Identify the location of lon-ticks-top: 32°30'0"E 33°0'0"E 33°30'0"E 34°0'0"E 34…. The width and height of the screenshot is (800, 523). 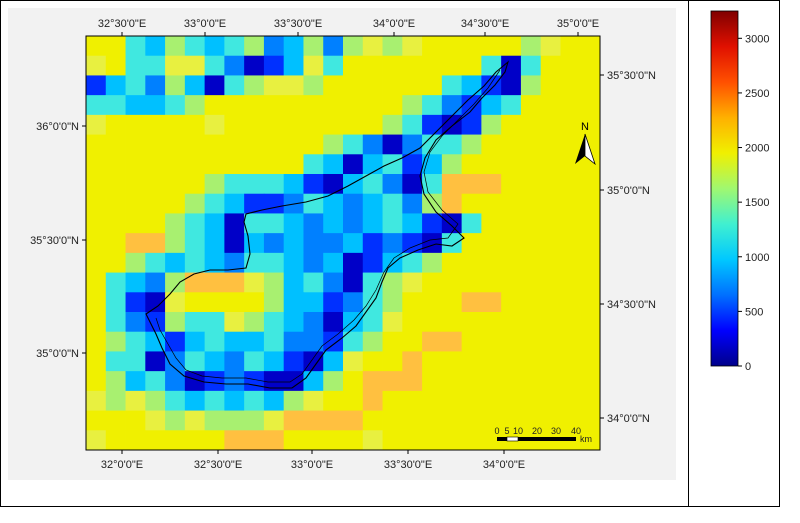
(348, 27).